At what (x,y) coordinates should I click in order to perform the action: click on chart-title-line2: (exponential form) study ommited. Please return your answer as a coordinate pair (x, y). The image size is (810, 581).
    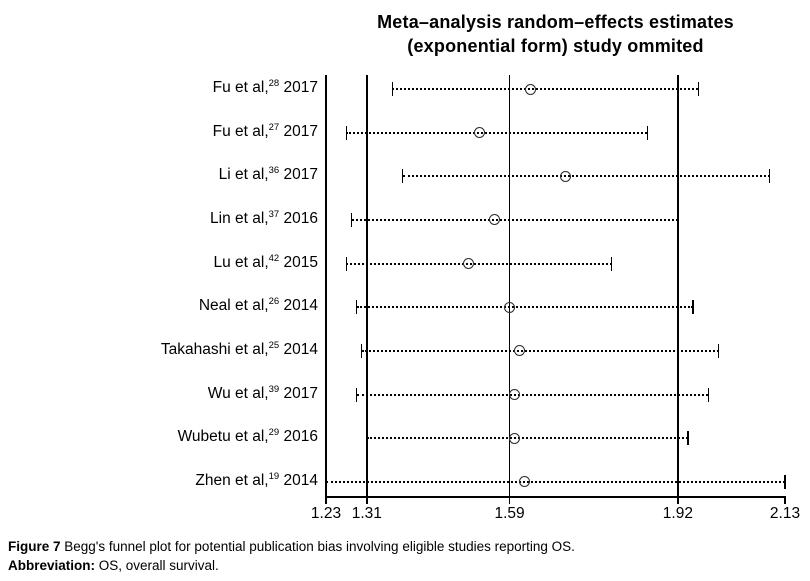
    Looking at the image, I should click on (555, 46).